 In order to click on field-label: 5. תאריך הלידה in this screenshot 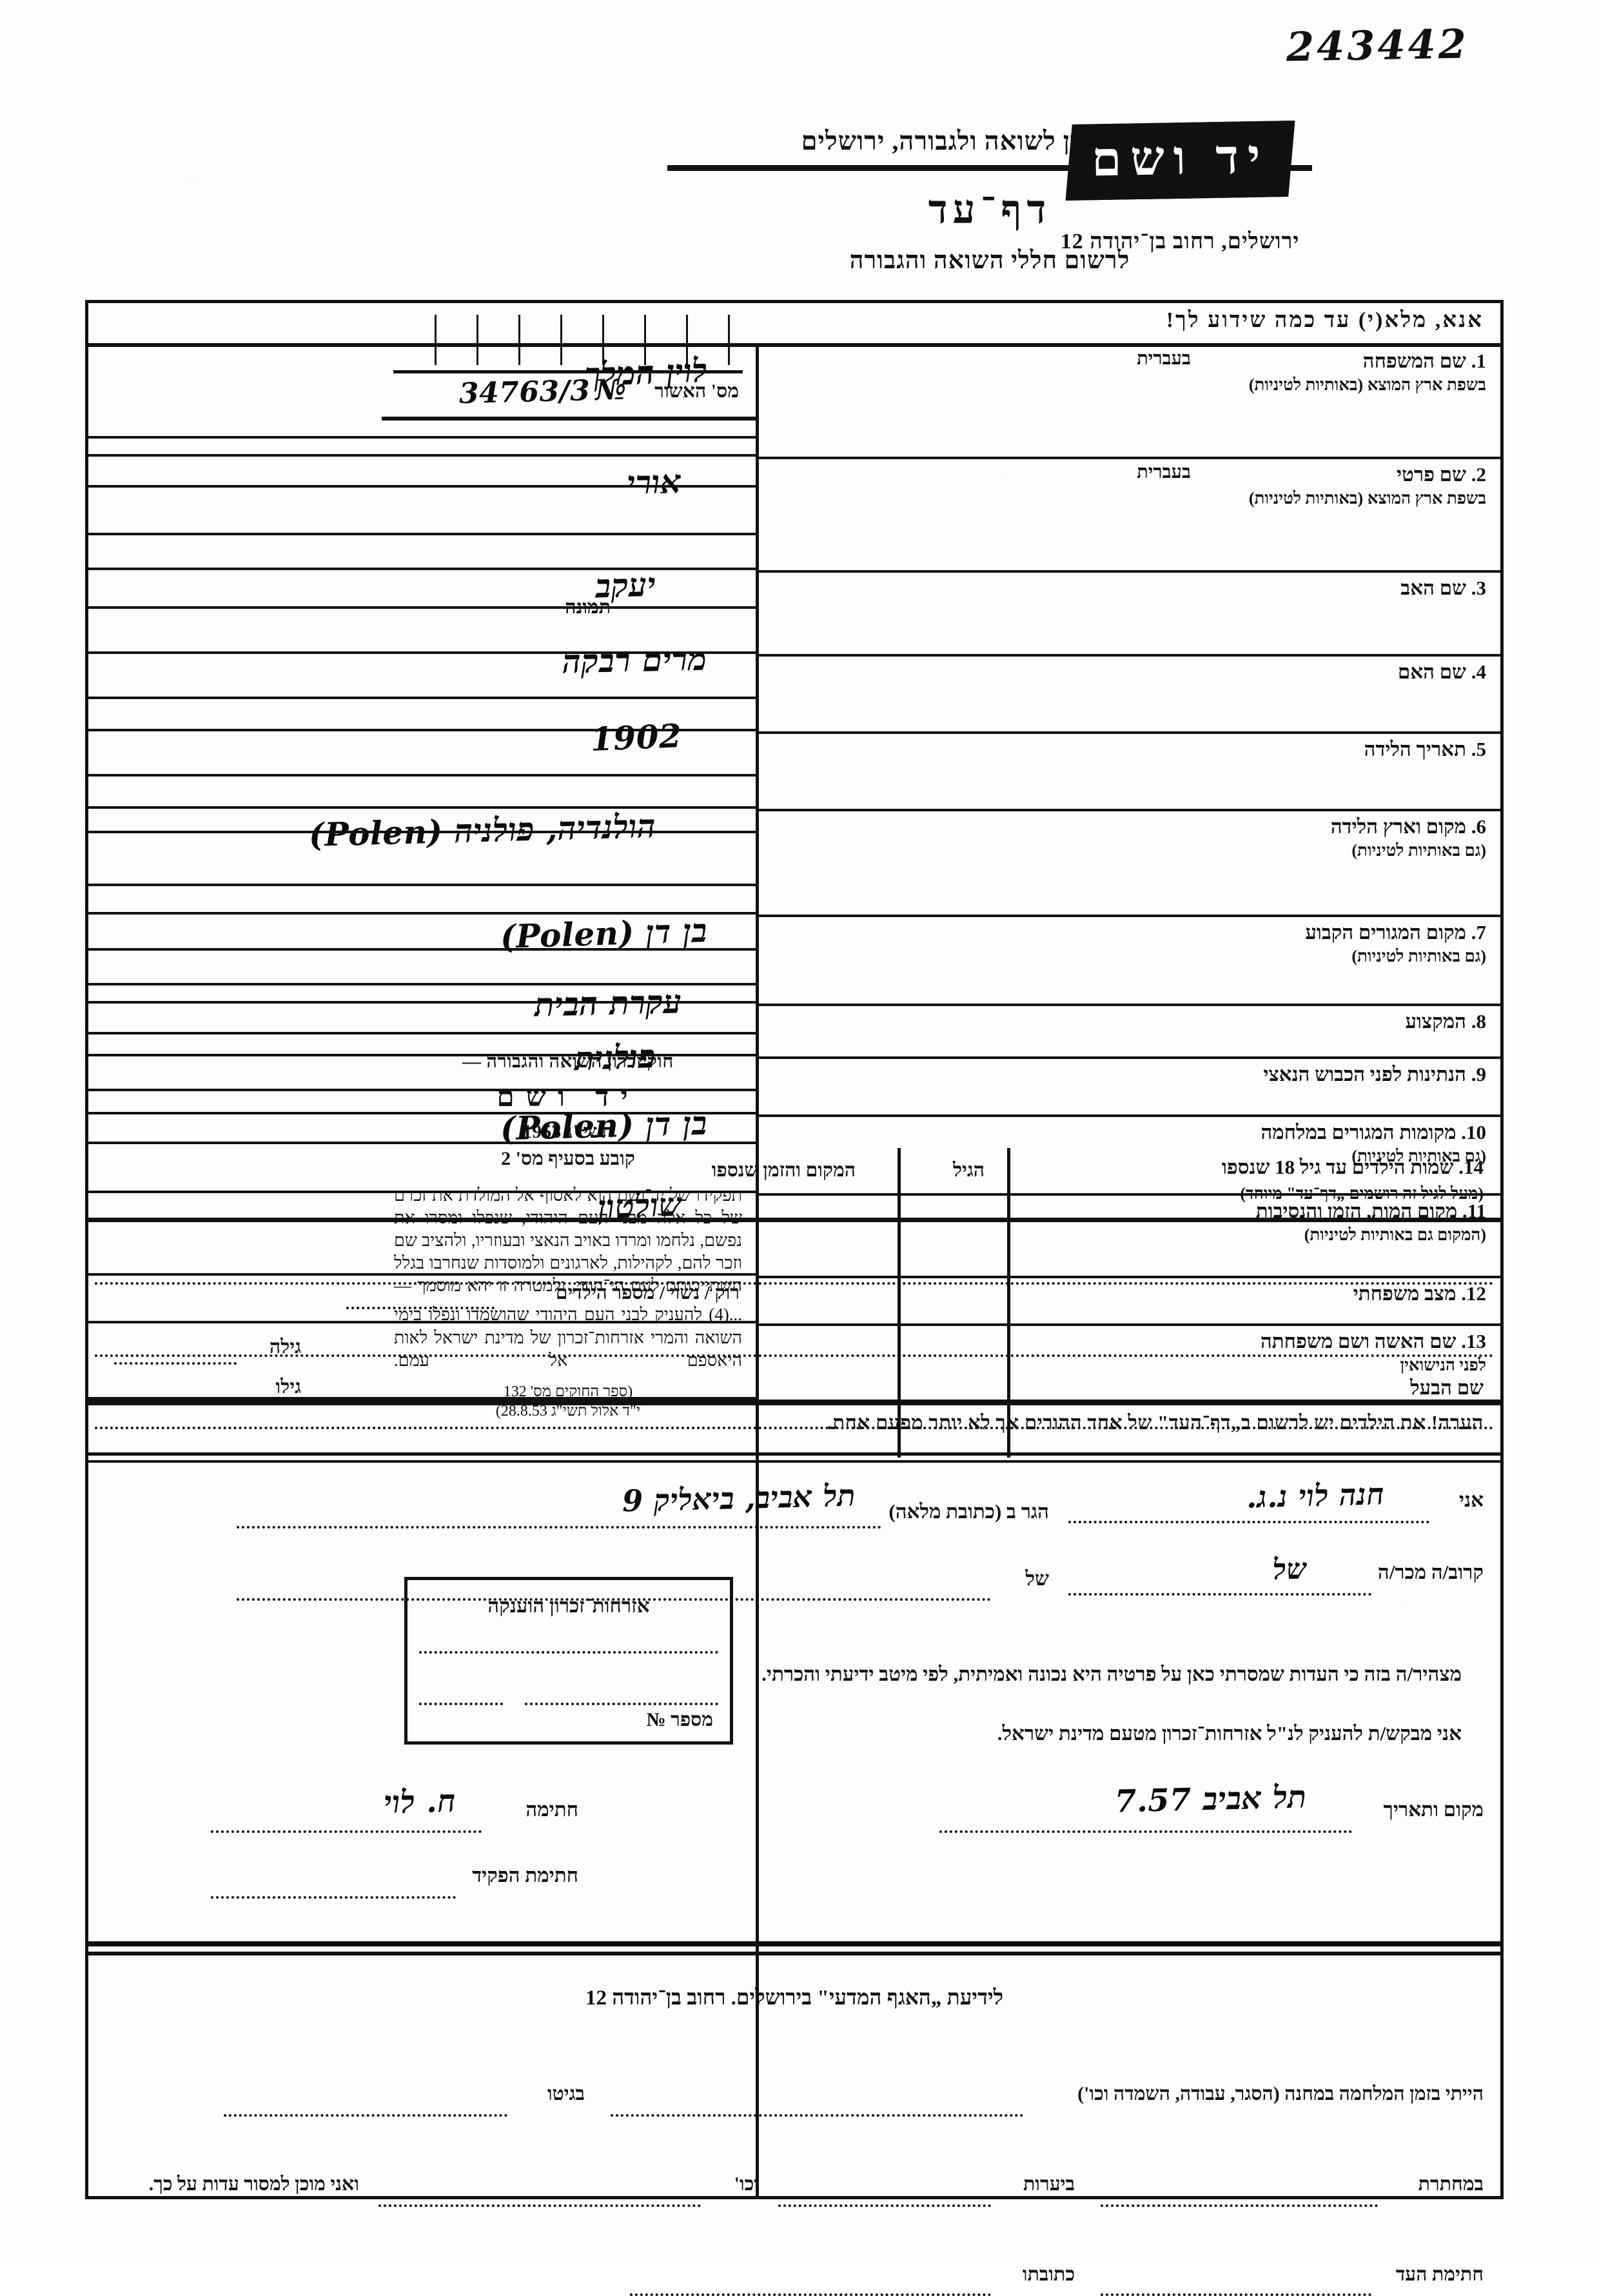, I will do `click(1425, 749)`.